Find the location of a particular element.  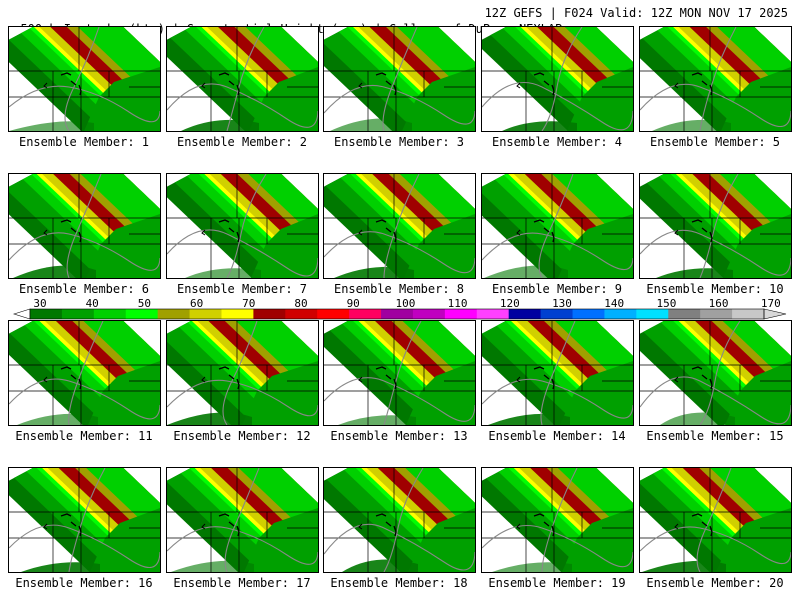

ensemble-member-label: Ensemble Member: 13 is located at coordinates (399, 436).